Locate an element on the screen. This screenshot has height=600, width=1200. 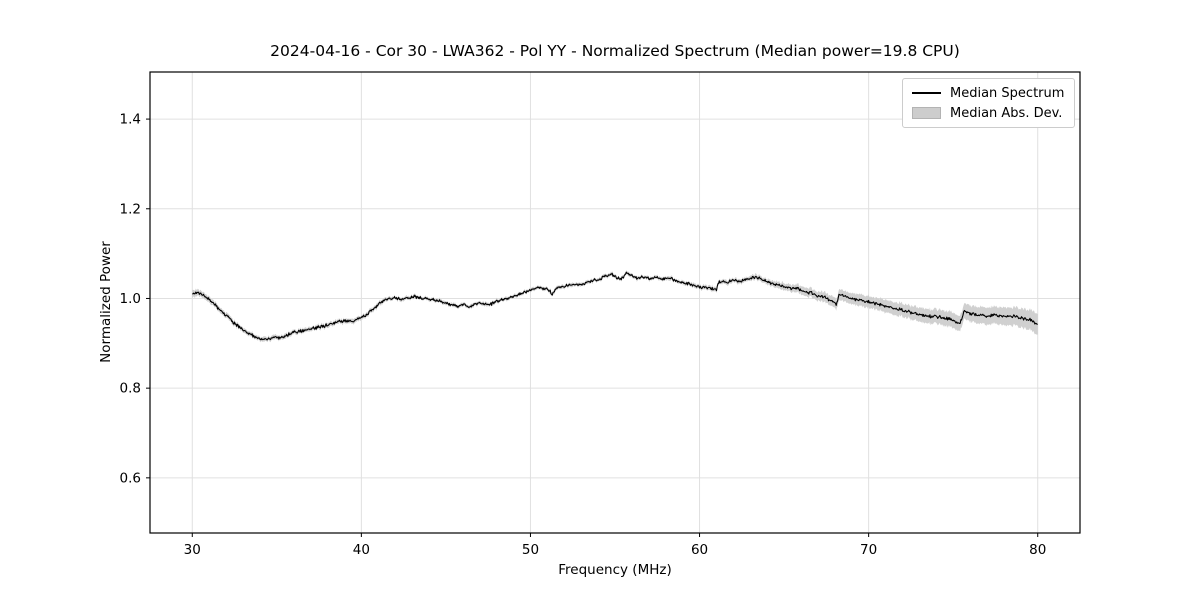
x-tick-label: 30 is located at coordinates (192, 550).